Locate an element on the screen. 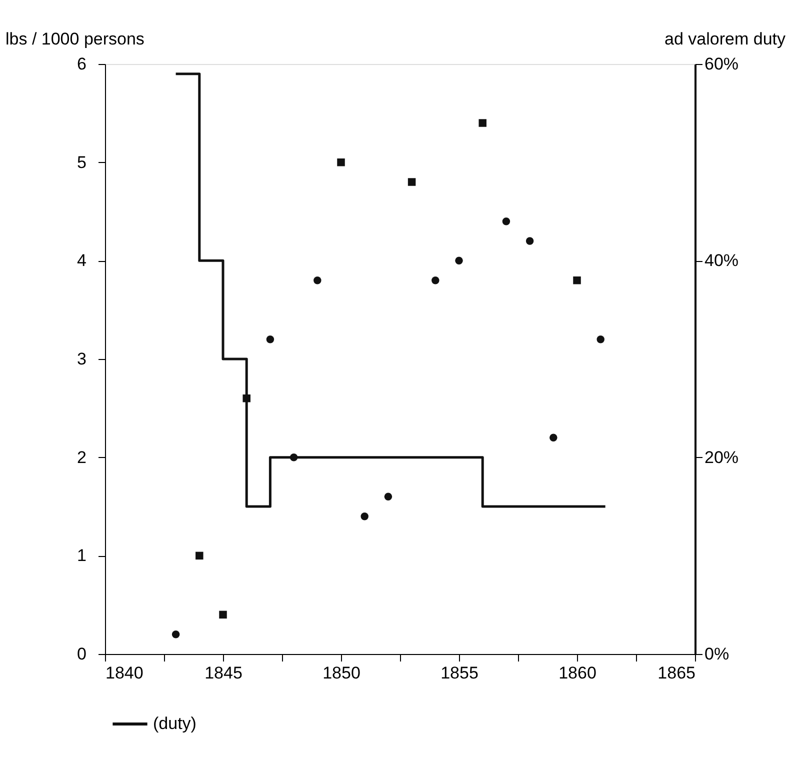 This screenshot has width=812, height=777. y-tick-label: 1 is located at coordinates (81, 556).